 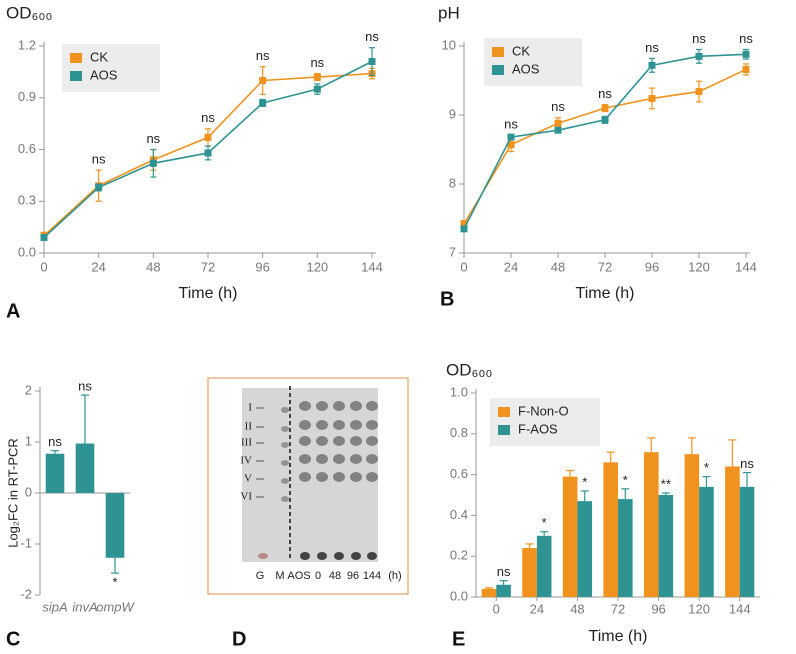 What do you see at coordinates (12, 493) in the screenshot?
I see `y-axis-label: Log₂FC in RT-PCR` at bounding box center [12, 493].